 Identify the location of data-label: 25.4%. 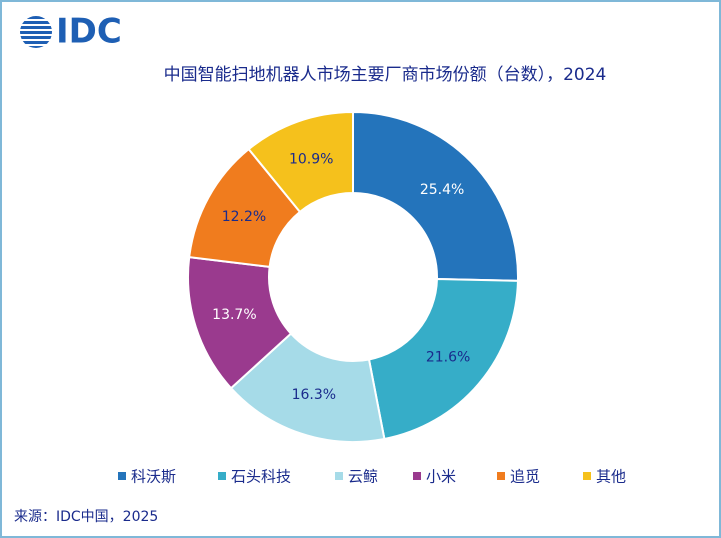
(442, 190).